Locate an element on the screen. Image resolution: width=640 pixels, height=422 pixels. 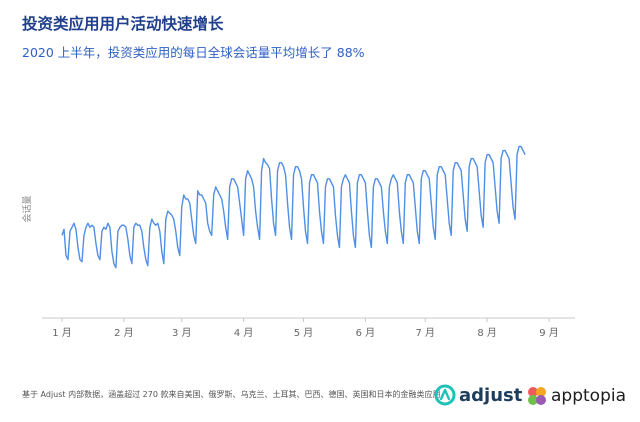
chart-subtitle: 2020 上半年，投资类应用的每日全球会话量平均增长了 88% is located at coordinates (193, 52).